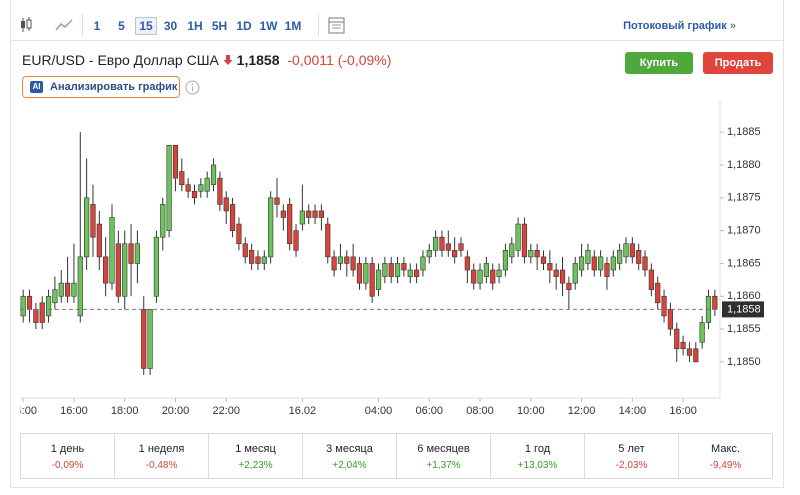 The height and width of the screenshot is (495, 800). Describe the element at coordinates (443, 449) in the screenshot. I see `period: 6 месяцев` at that location.